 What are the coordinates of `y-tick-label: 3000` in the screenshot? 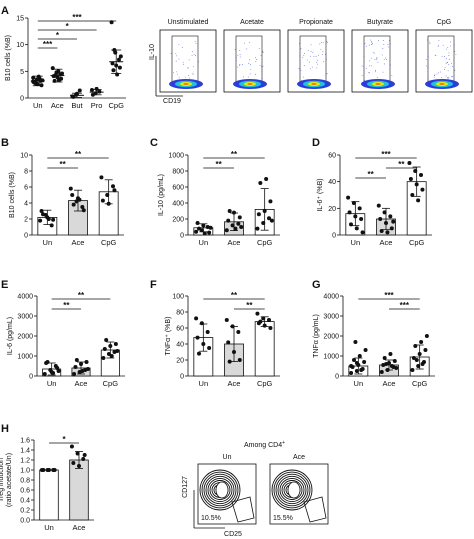 It's located at (331, 317).